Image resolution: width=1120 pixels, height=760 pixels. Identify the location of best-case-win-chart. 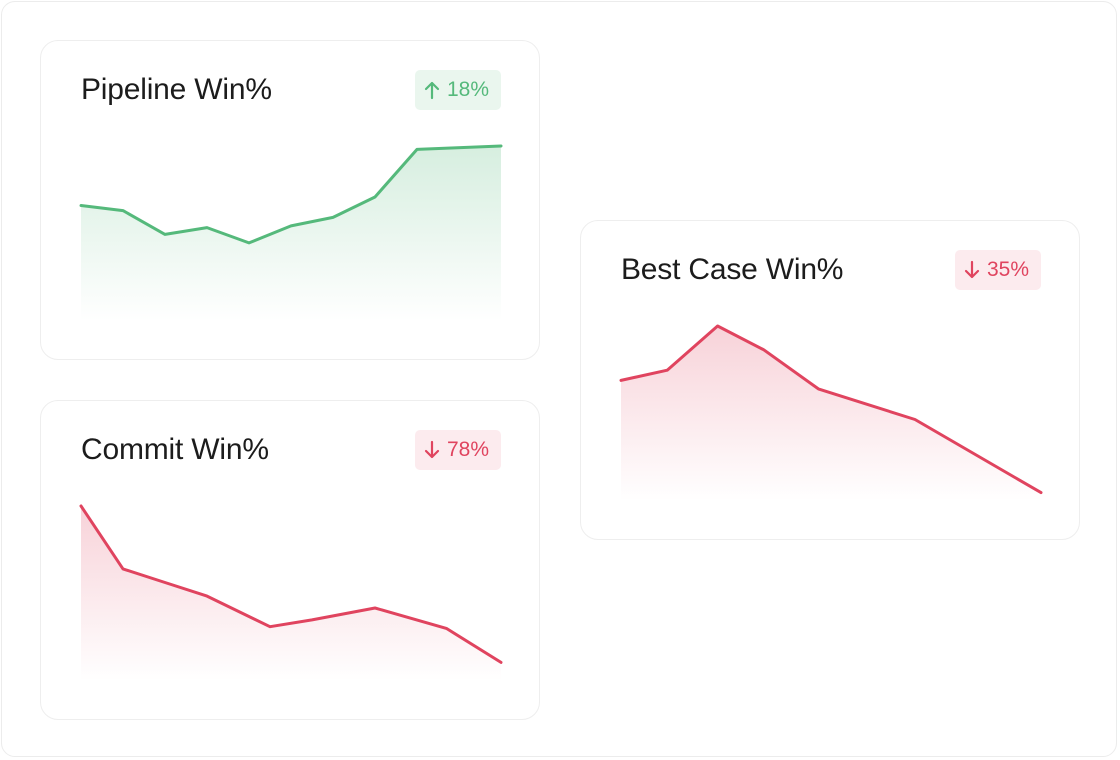
(831, 412).